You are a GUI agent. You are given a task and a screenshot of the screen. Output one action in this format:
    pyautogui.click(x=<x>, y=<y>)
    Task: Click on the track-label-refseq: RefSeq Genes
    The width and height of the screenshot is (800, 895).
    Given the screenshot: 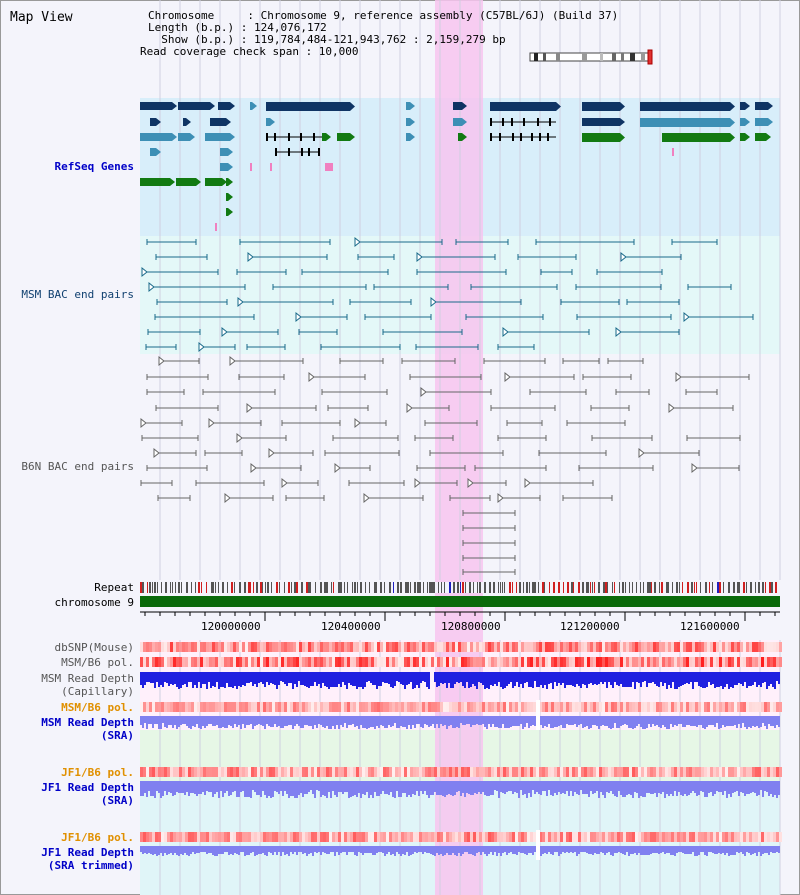 What is the action you would take?
    pyautogui.click(x=94, y=166)
    